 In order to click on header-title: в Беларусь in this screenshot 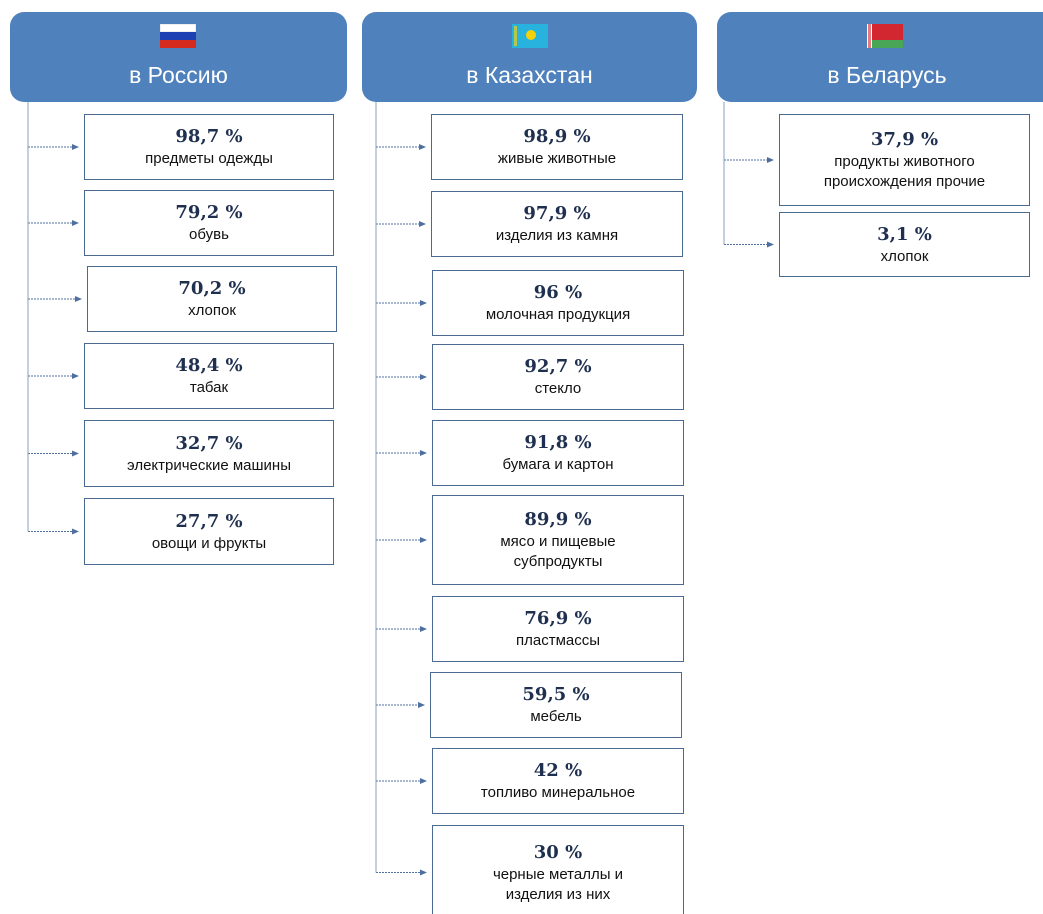, I will do `click(887, 75)`.